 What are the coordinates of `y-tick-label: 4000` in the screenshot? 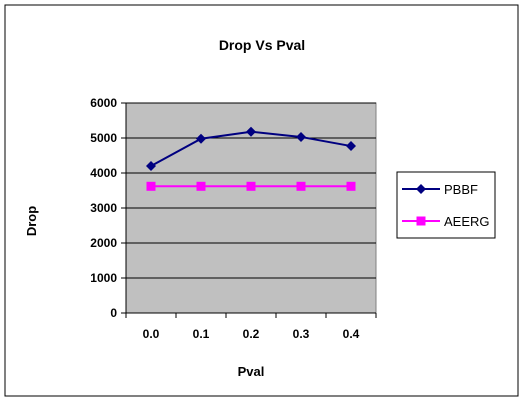 It's located at (103, 173).